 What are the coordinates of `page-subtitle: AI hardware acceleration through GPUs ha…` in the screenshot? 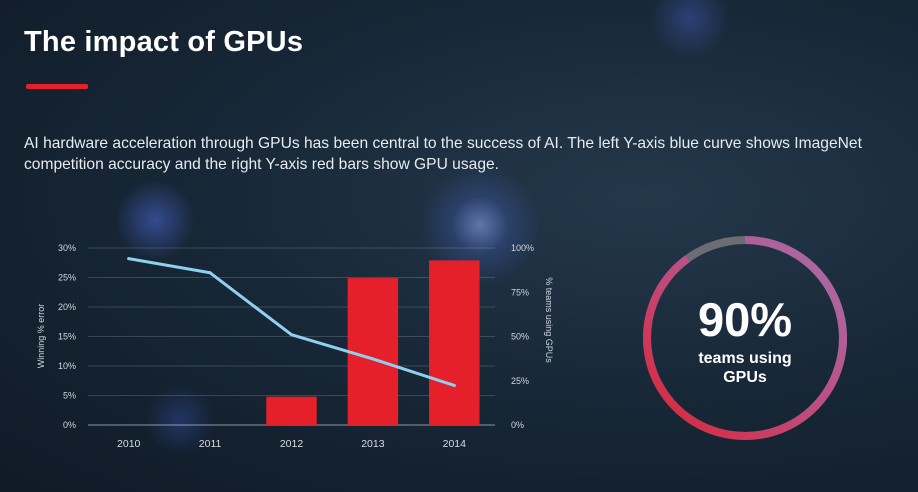 It's located at (443, 154).